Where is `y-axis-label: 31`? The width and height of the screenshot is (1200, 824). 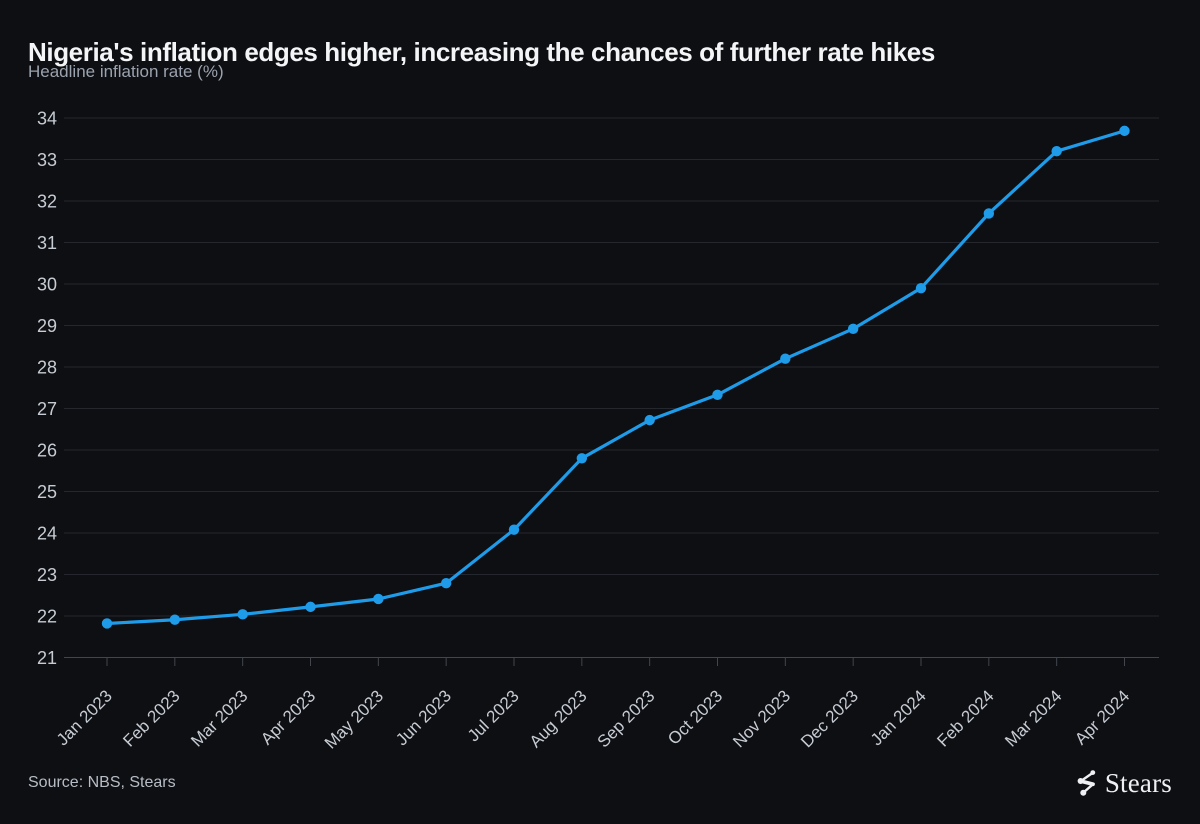
y-axis-label: 31 is located at coordinates (47, 243).